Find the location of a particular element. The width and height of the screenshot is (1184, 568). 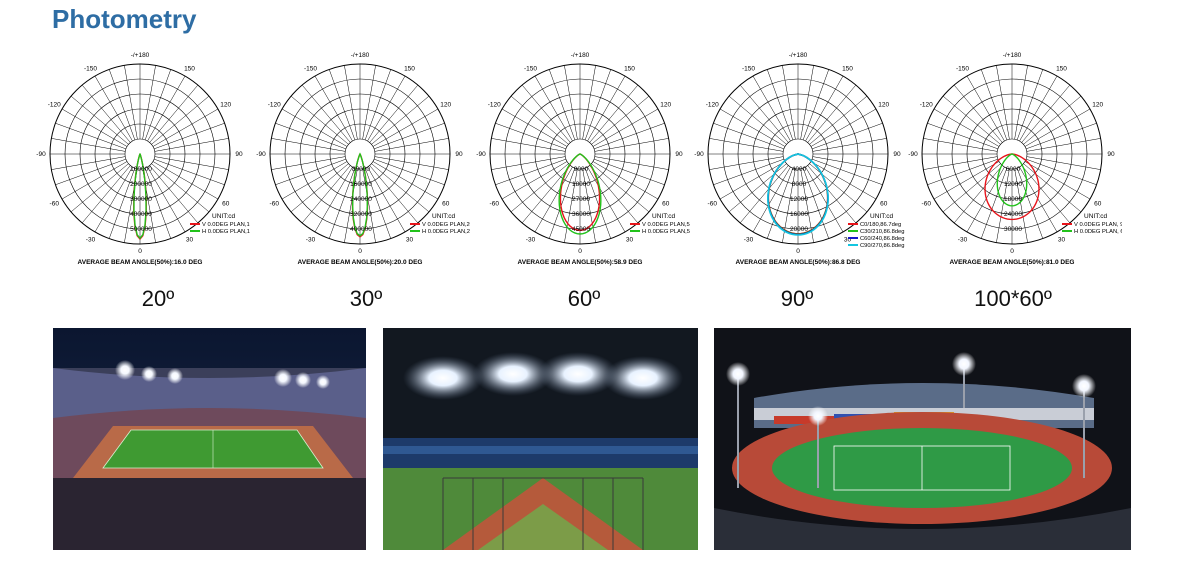

legend-entry: C90/270,86.8deg is located at coordinates (882, 246).